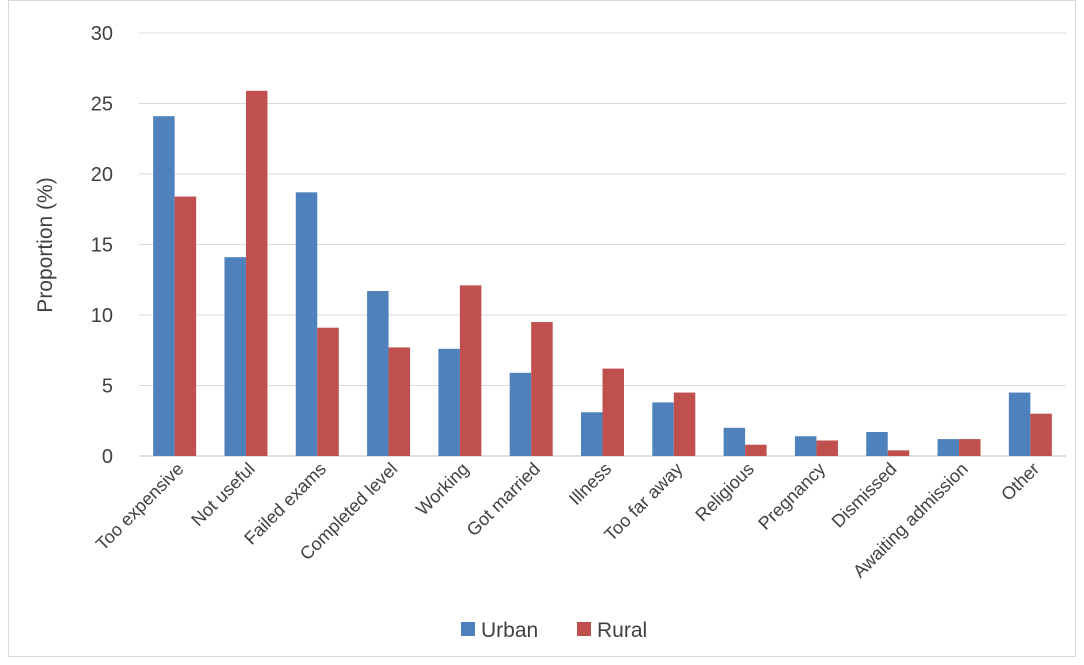 The image size is (1084, 665). What do you see at coordinates (102, 175) in the screenshot?
I see `y-tick-label: 20` at bounding box center [102, 175].